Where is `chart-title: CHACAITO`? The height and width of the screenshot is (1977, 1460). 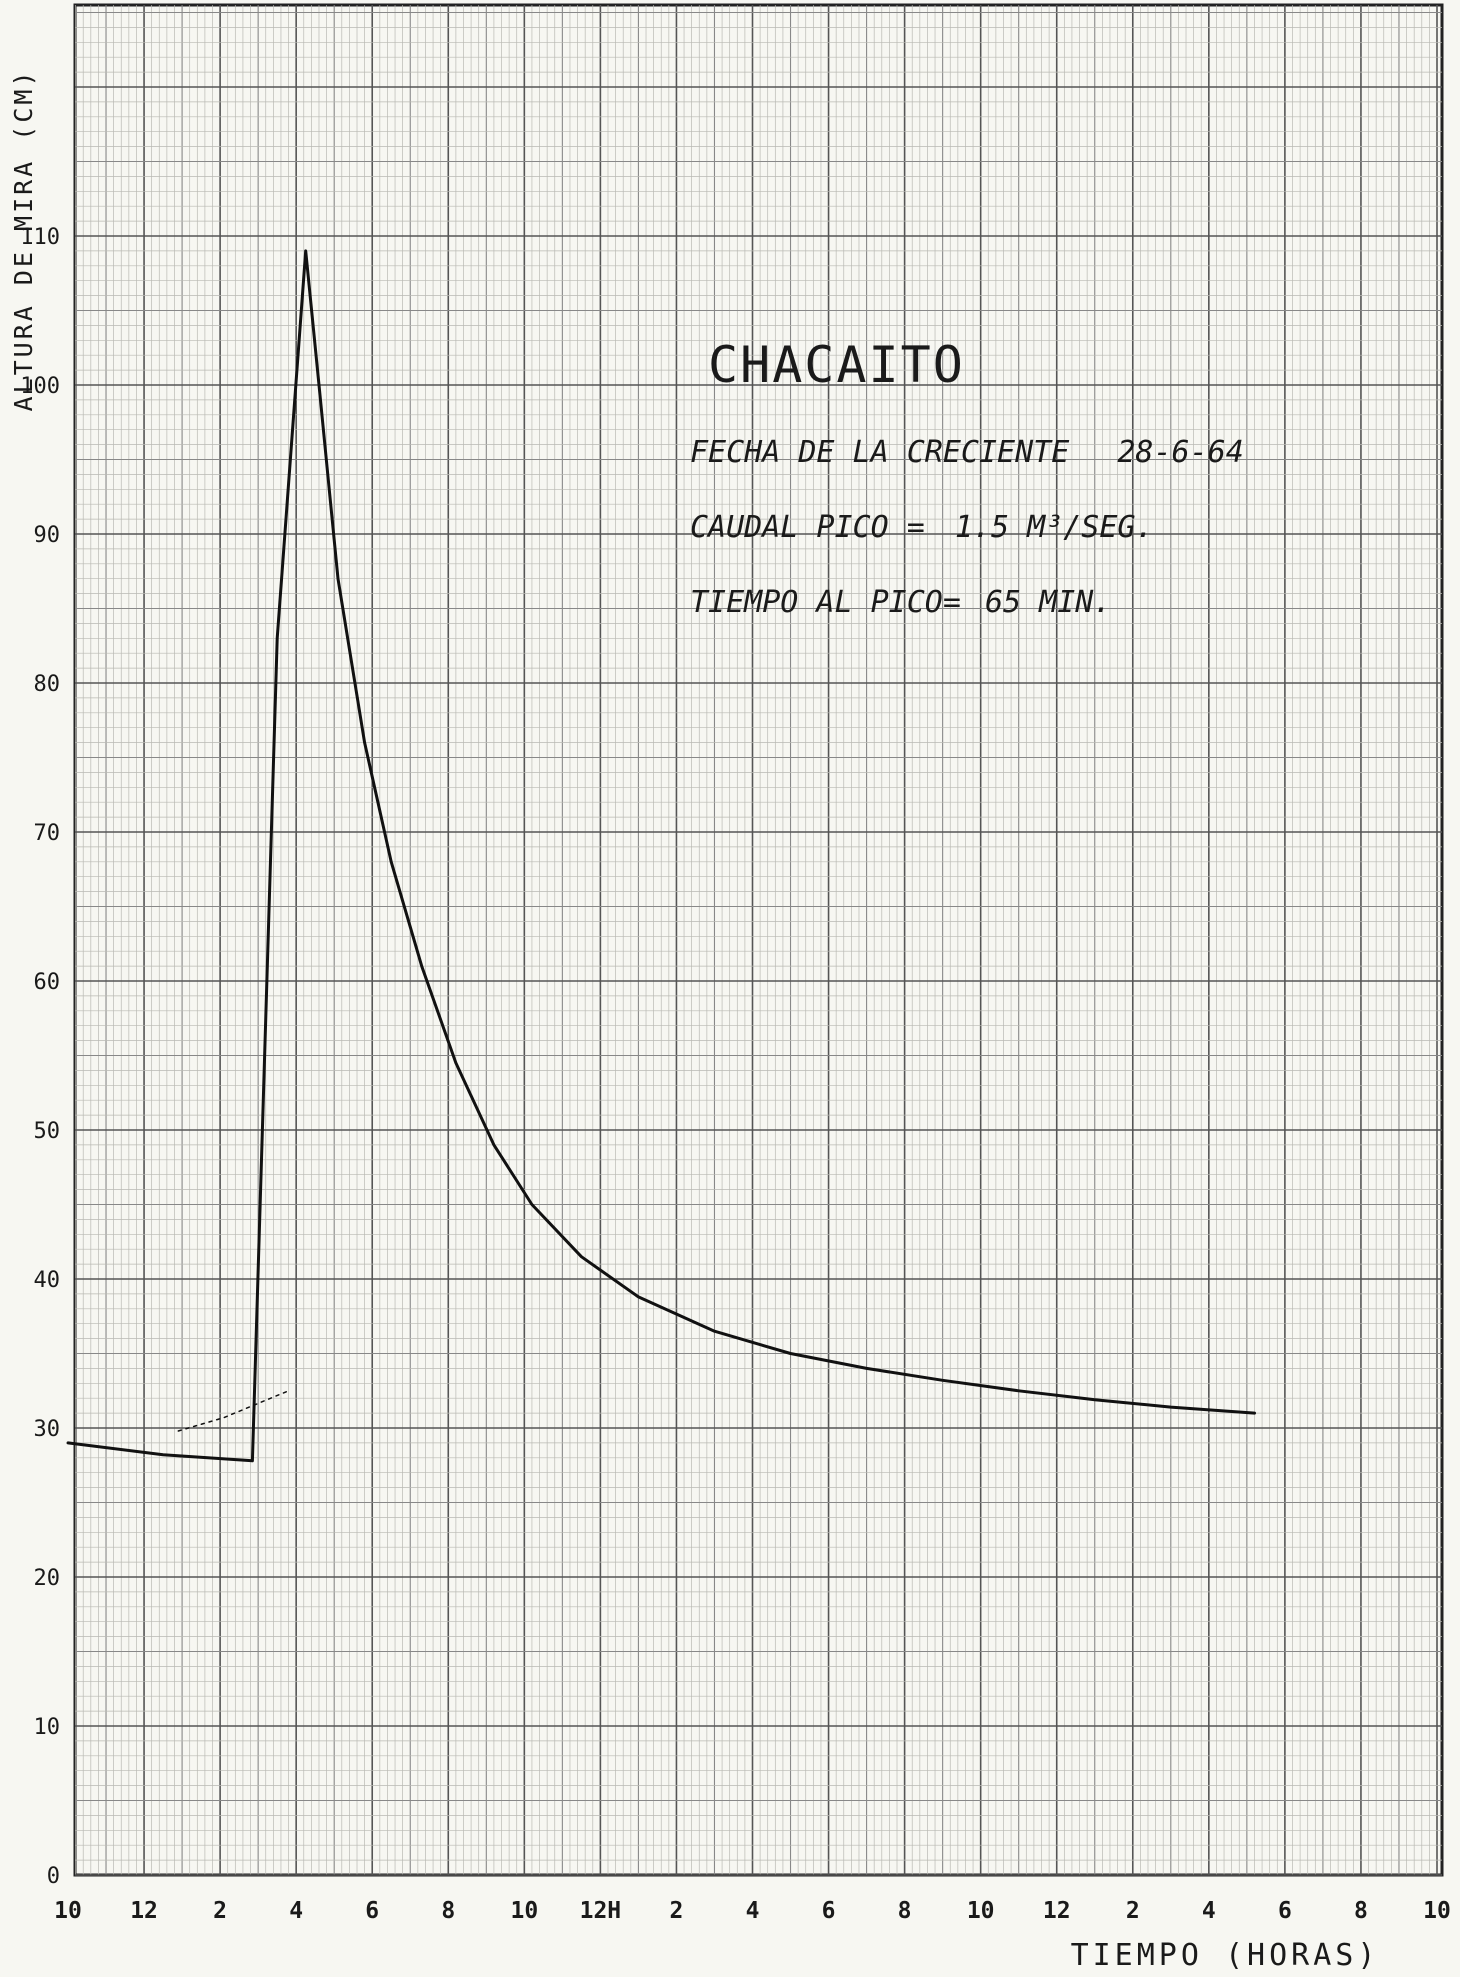
chart-title: CHACAITO is located at coordinates (836, 365).